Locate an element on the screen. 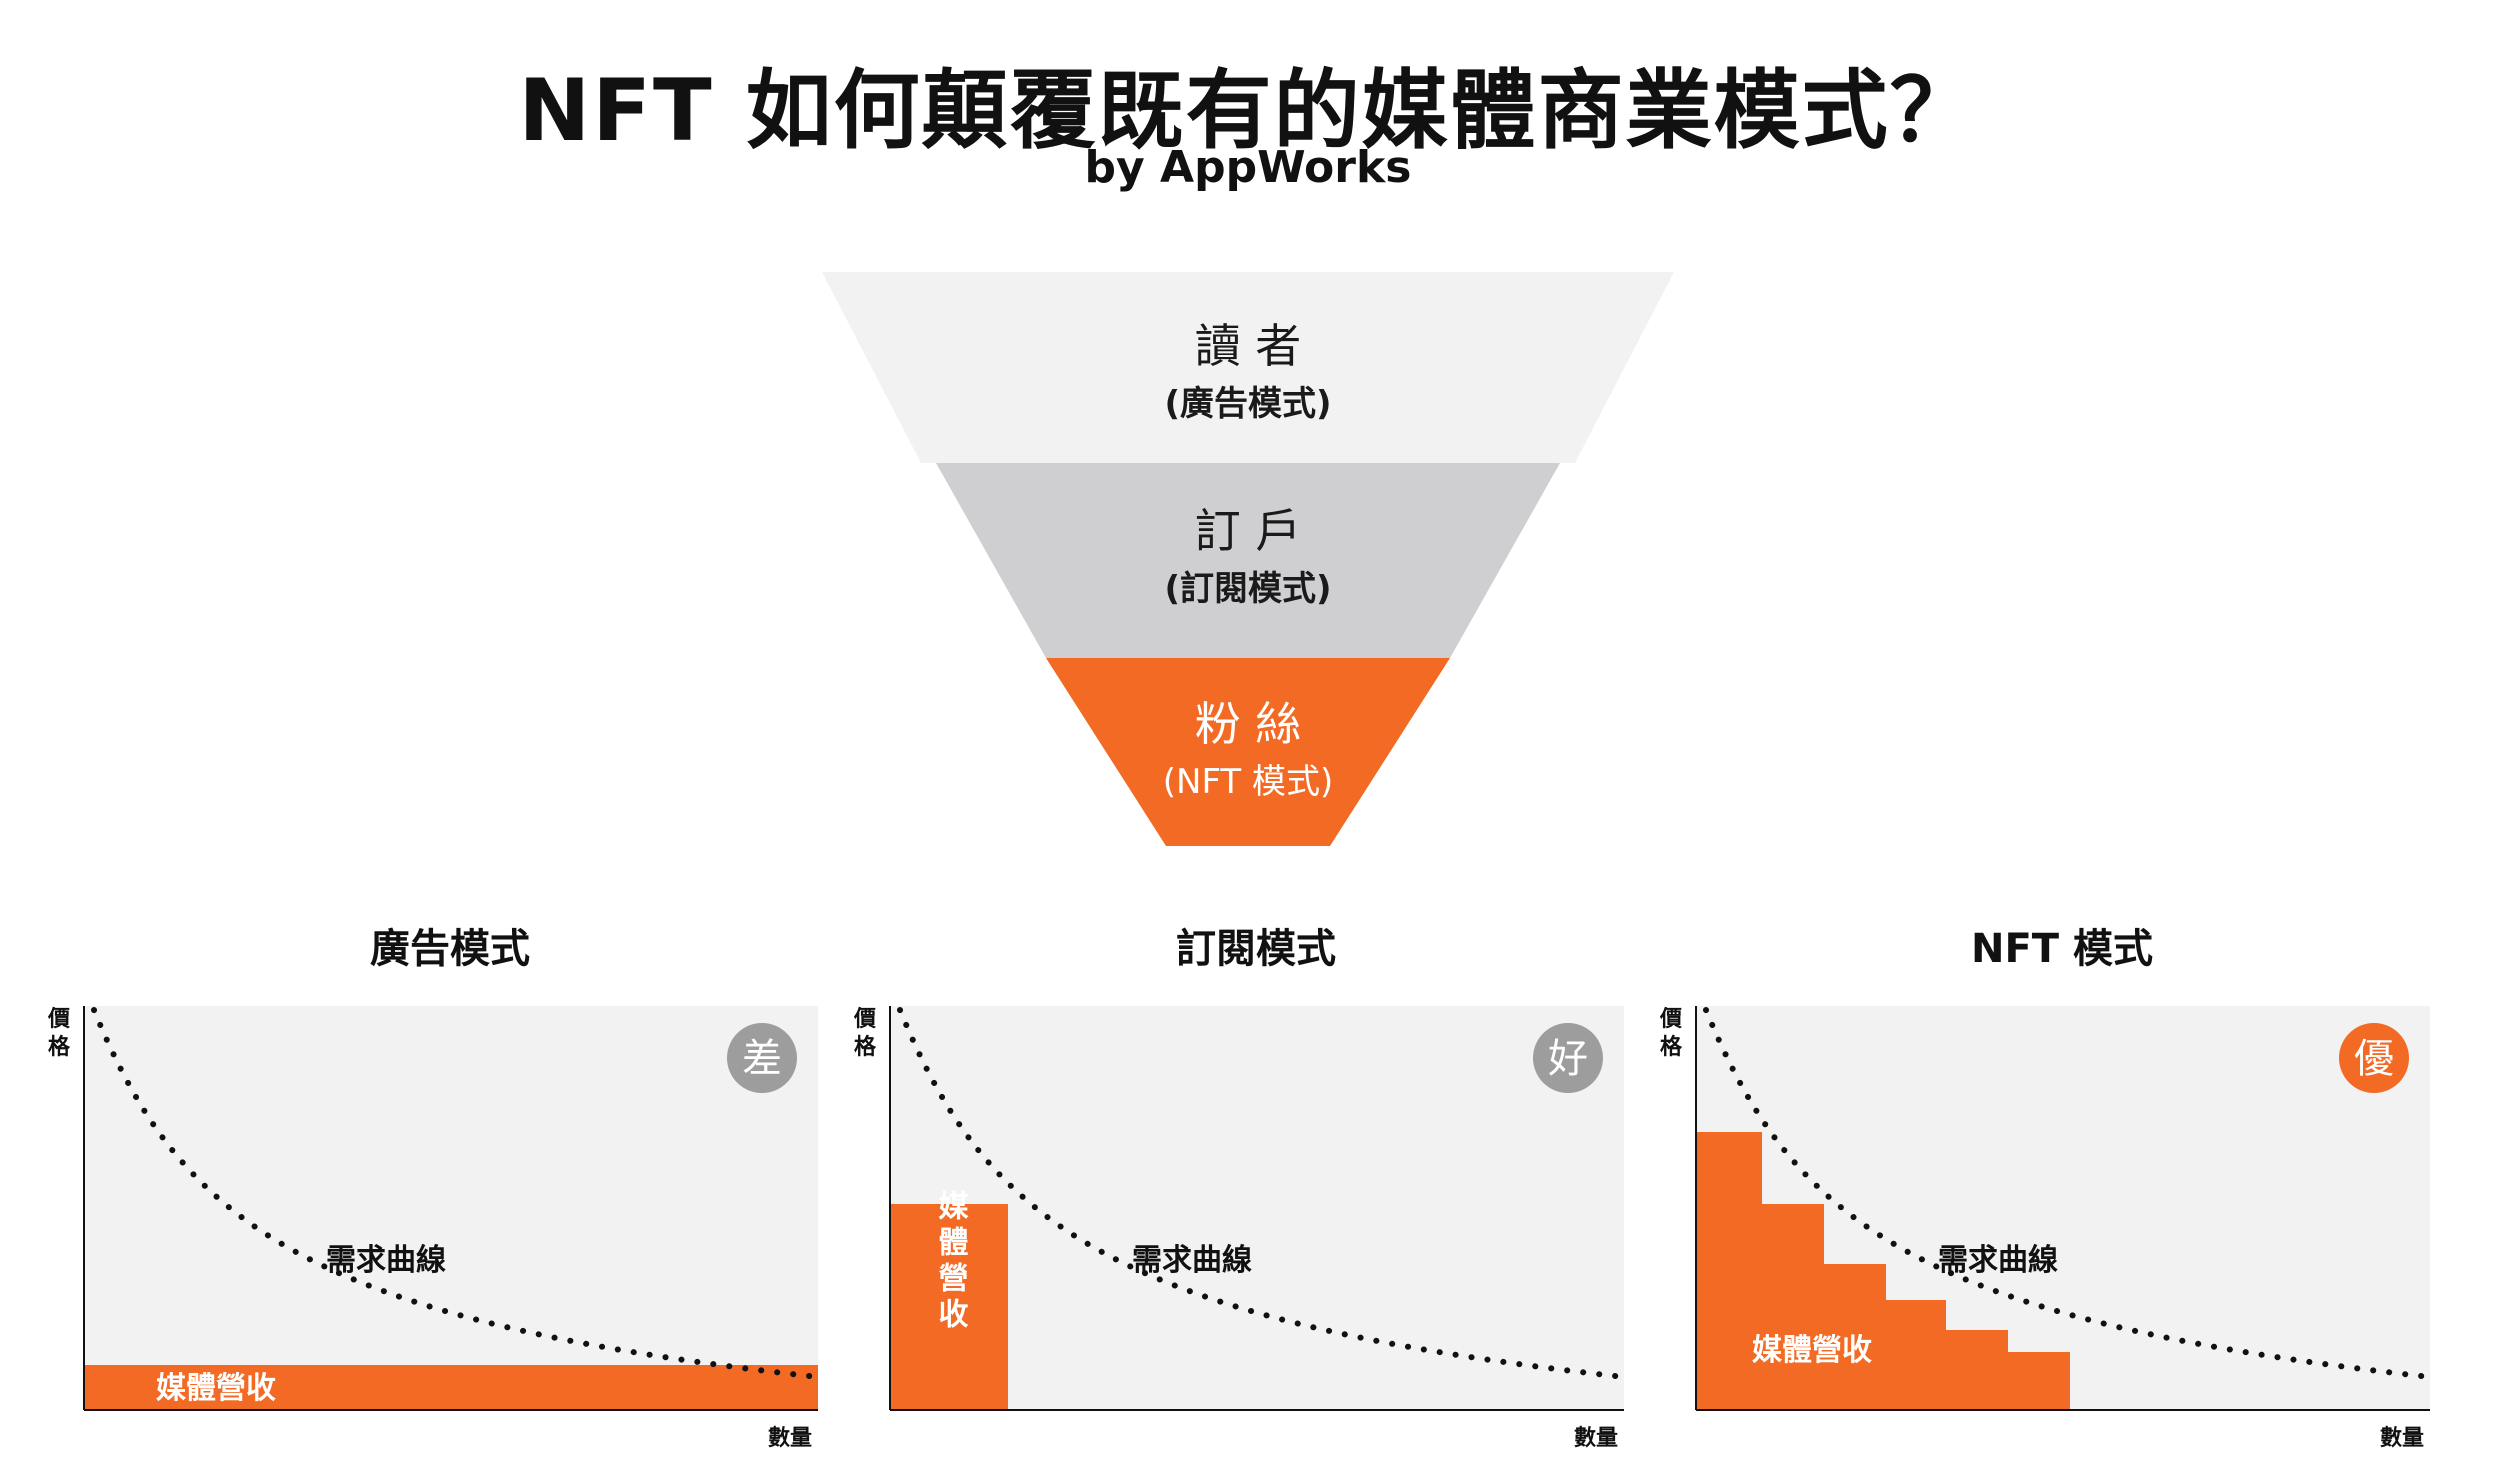 This screenshot has width=2496, height=1471. rating-badge-text: 差 is located at coordinates (762, 1059).